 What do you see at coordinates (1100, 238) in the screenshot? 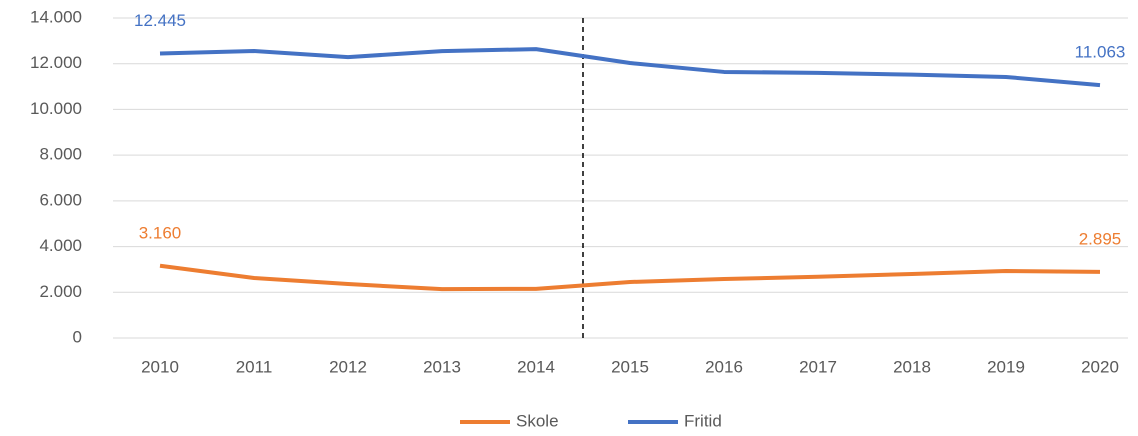
I see `data-label: 2.895` at bounding box center [1100, 238].